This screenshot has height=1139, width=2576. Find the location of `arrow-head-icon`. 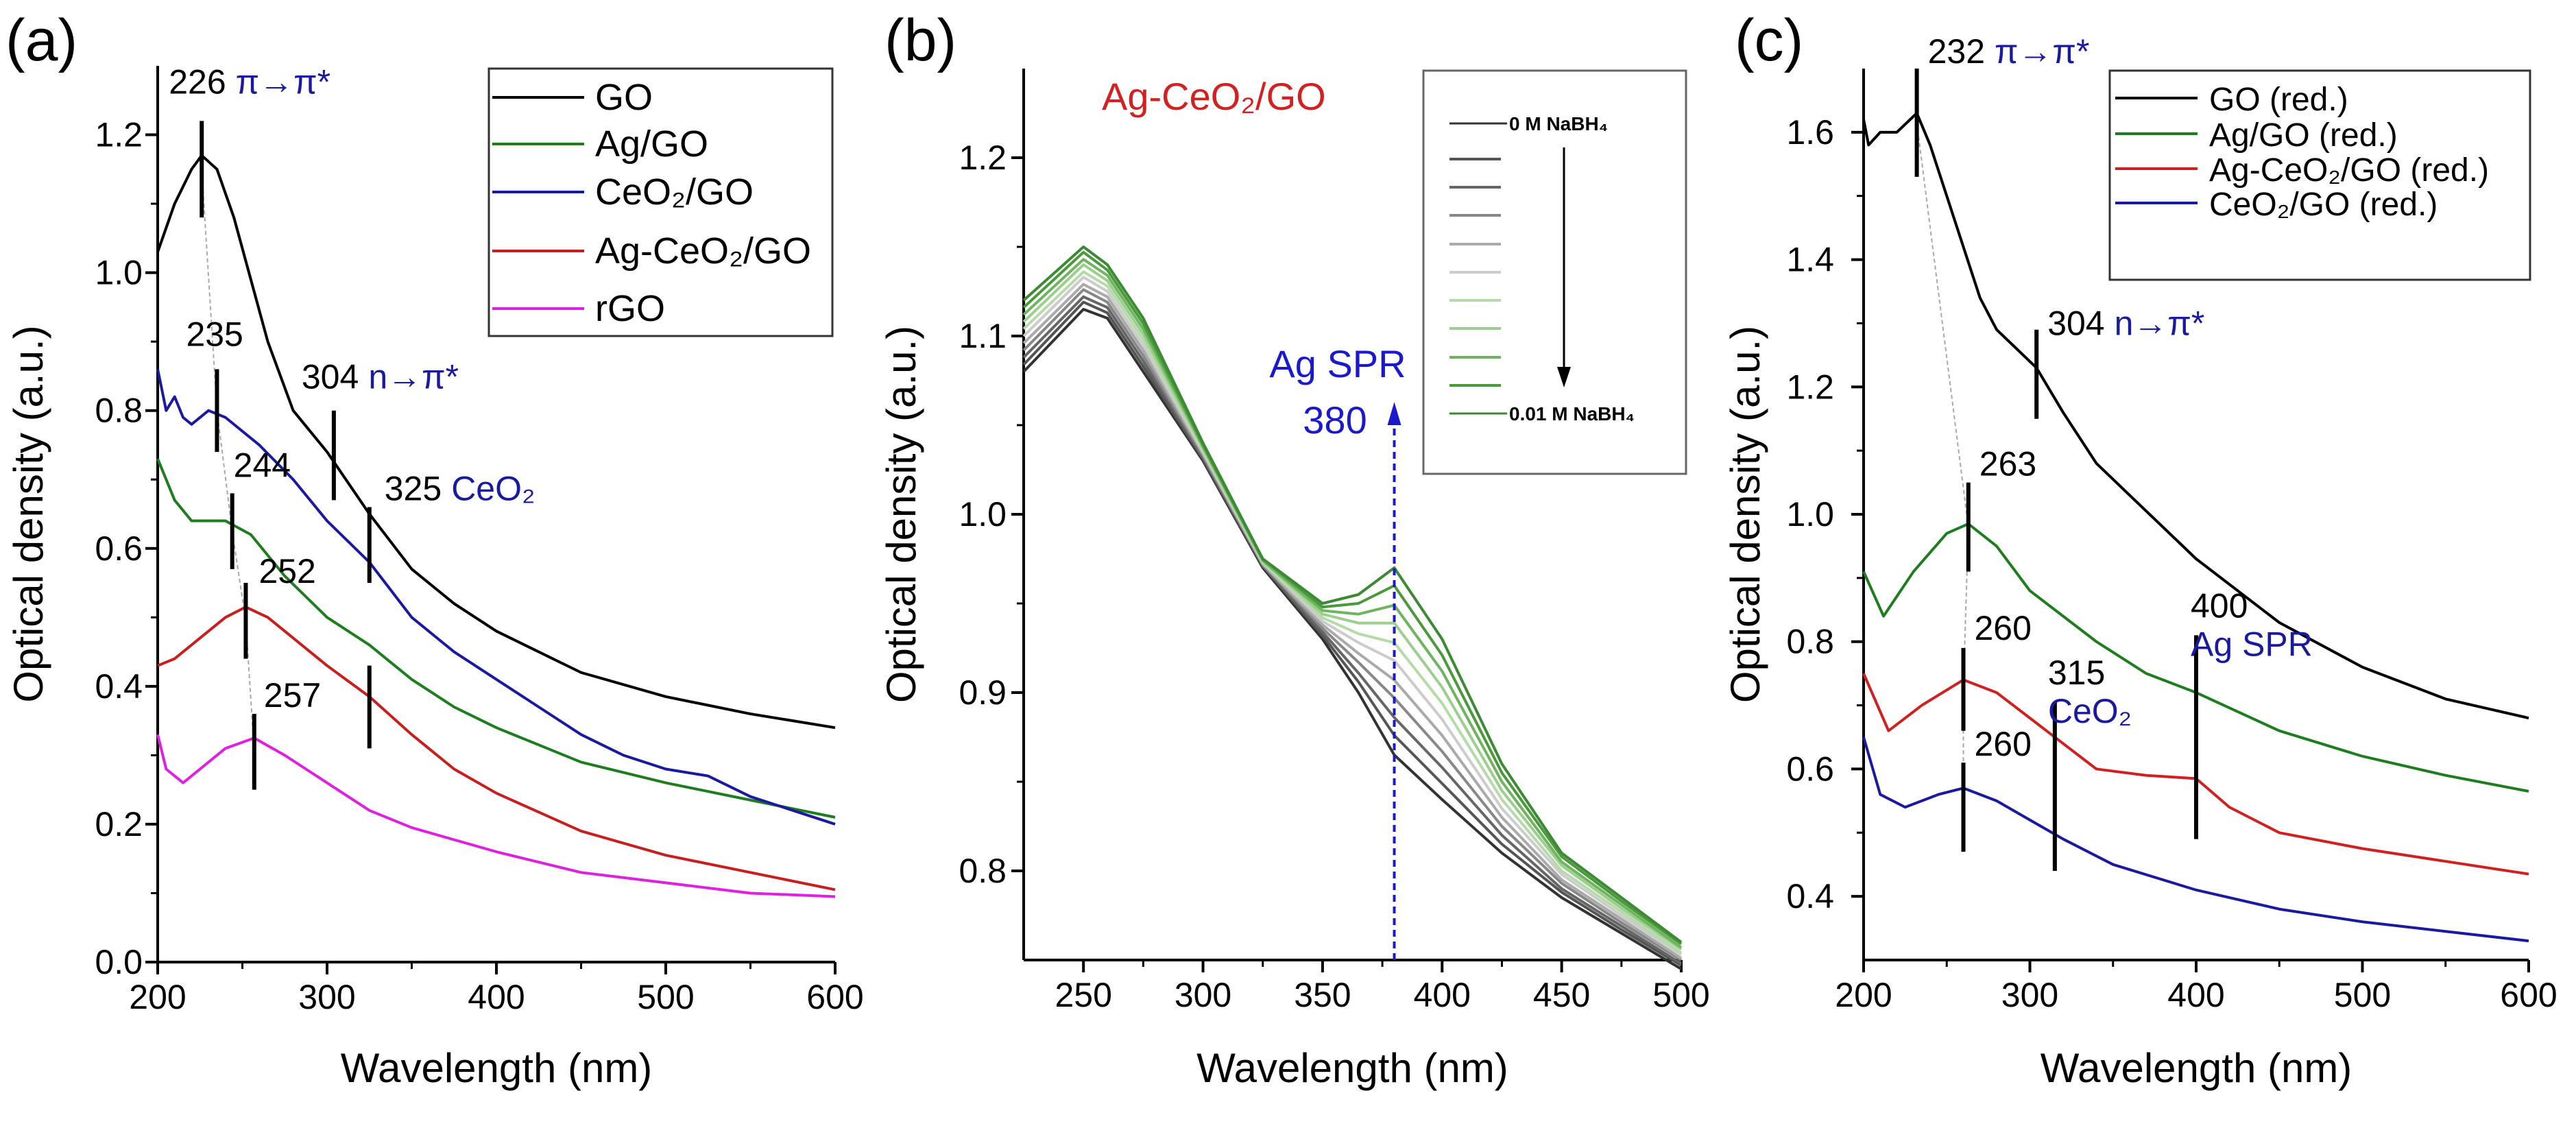

arrow-head-icon is located at coordinates (1394, 414).